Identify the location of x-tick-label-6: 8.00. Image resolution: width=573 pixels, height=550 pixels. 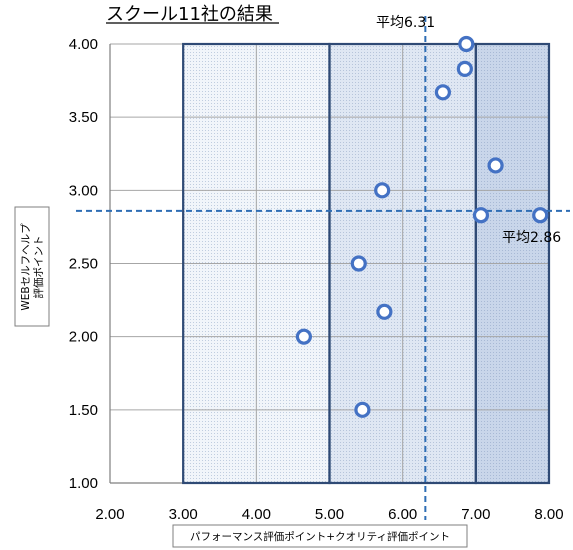
(548, 514).